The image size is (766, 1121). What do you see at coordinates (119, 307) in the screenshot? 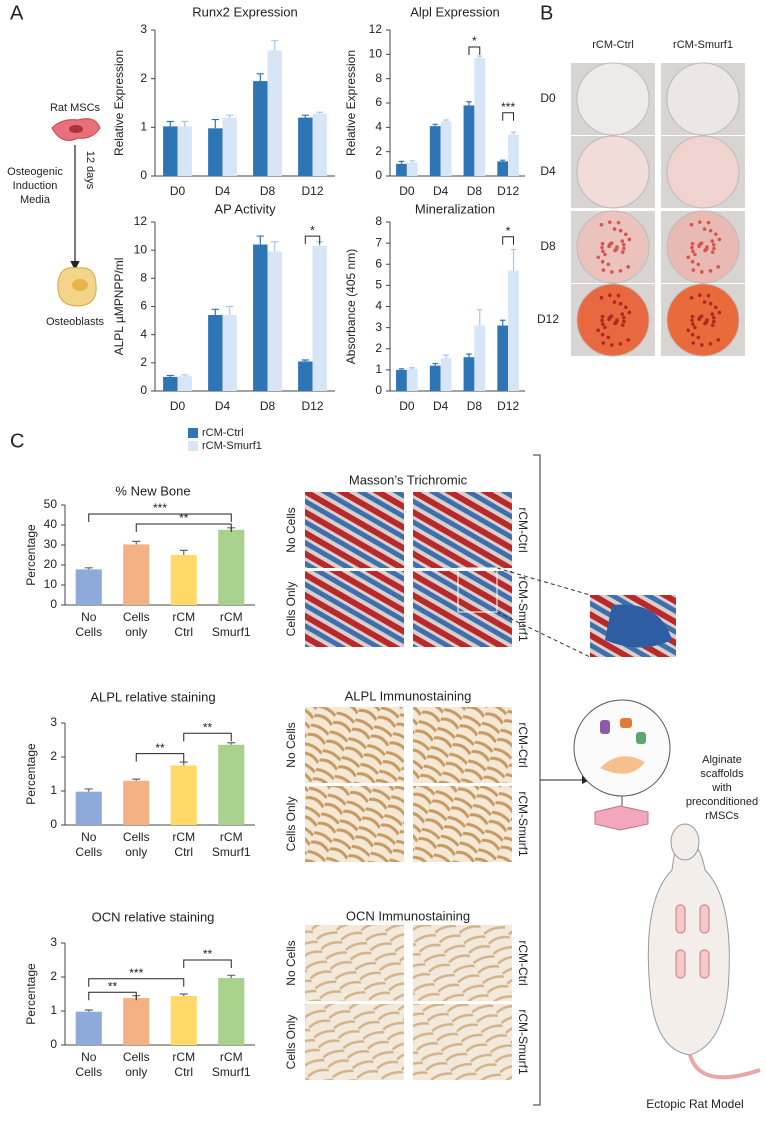
I see `y-axis-label: ALPL µMPNPP/ml` at bounding box center [119, 307].